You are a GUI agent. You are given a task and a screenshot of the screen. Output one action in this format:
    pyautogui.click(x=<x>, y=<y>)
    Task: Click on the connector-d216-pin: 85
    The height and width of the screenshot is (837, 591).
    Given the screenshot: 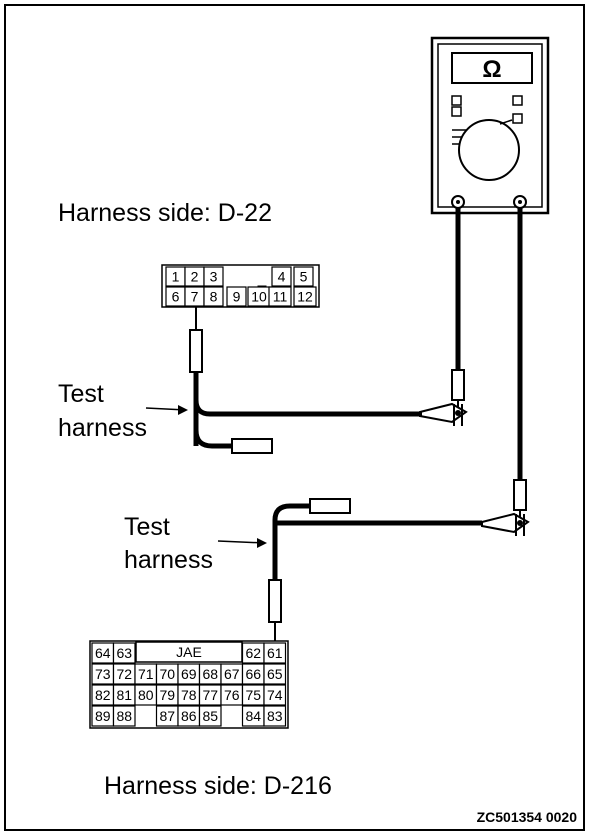 What is the action you would take?
    pyautogui.click(x=210, y=716)
    